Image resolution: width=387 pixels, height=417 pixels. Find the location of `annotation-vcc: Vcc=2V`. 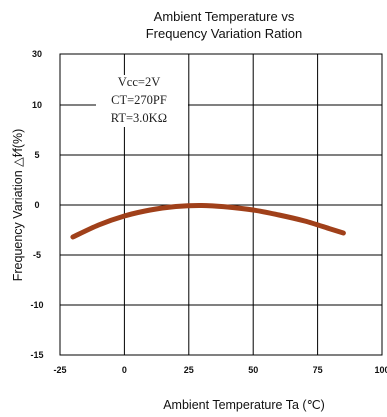

annotation-vcc: Vcc=2V is located at coordinates (139, 82).